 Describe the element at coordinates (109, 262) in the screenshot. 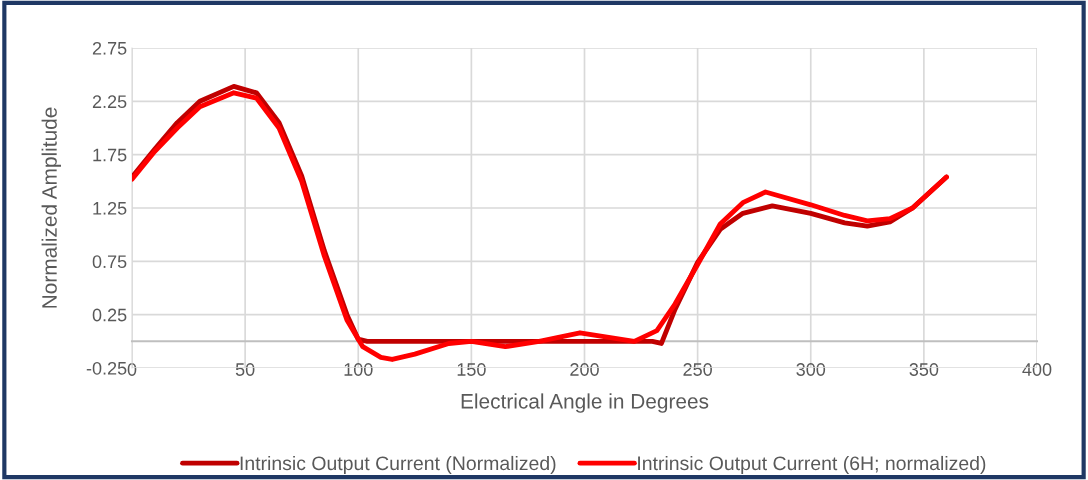

I see `y-tick-label: 0.75` at that location.